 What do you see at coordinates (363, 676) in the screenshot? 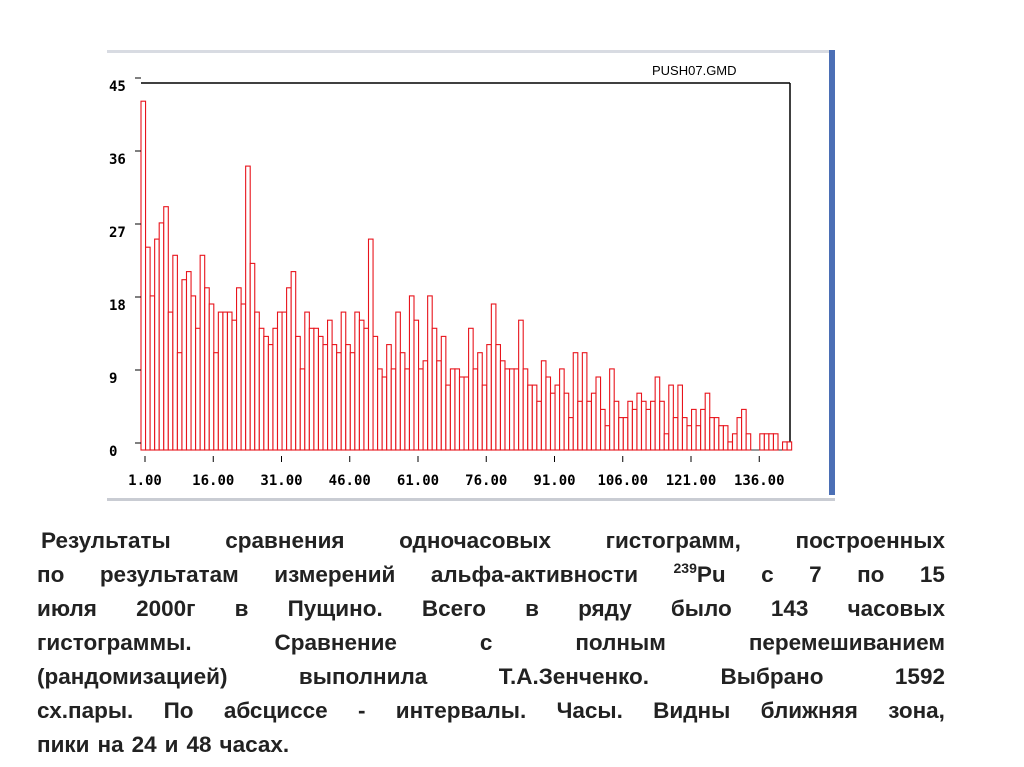
I see `caption-word: выполнила` at bounding box center [363, 676].